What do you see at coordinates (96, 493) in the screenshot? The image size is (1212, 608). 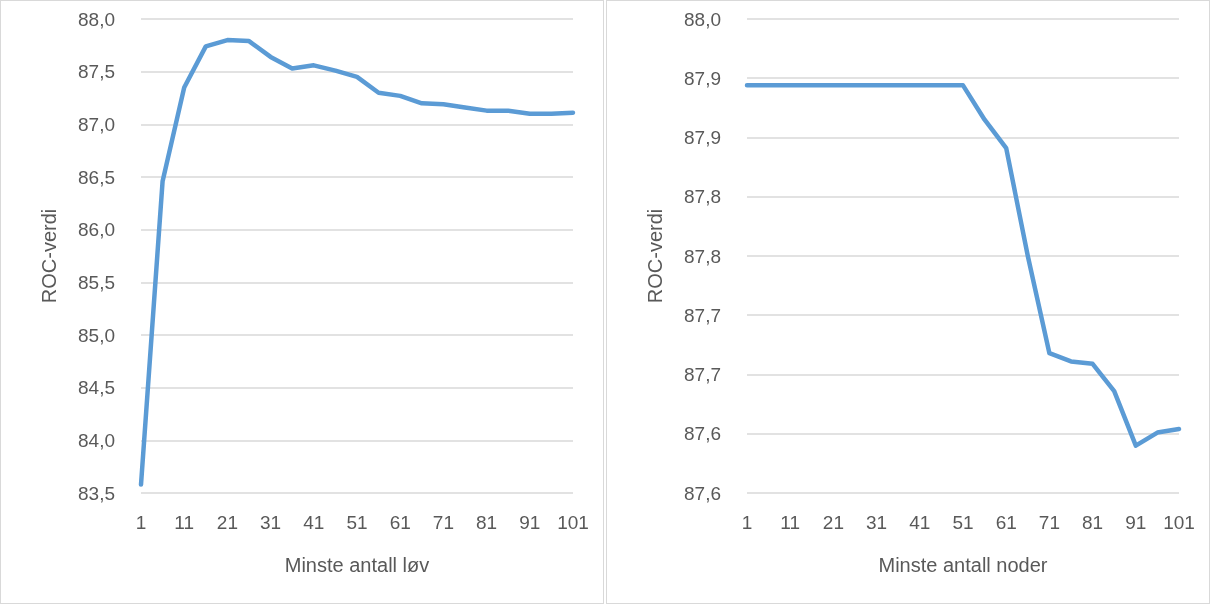 I see `y-tick-label: 83,5` at bounding box center [96, 493].